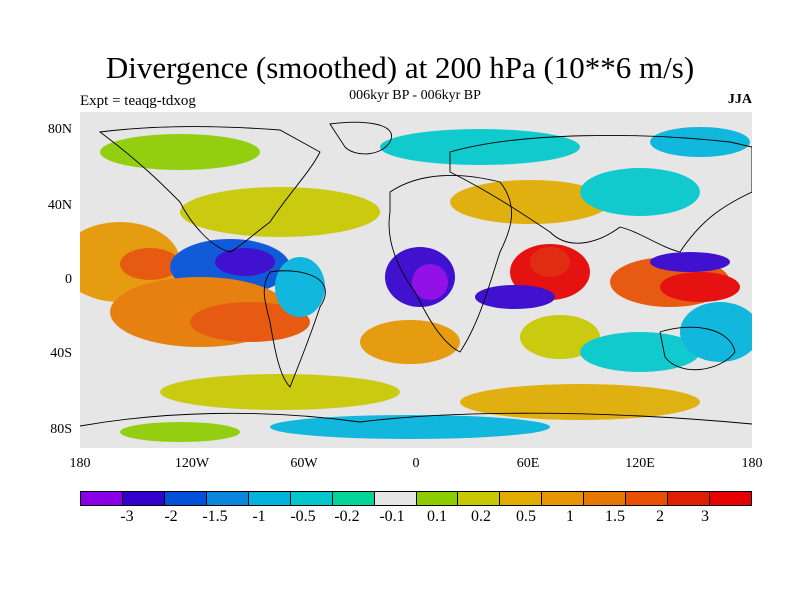  Describe the element at coordinates (304, 463) in the screenshot. I see `lon-tick-label: 60W` at that location.